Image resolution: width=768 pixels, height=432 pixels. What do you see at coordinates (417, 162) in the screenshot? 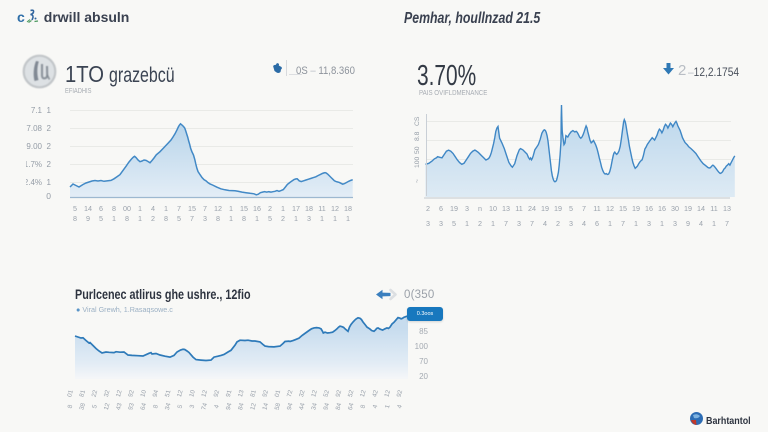
I see `svg-text: 100` at bounding box center [417, 162].